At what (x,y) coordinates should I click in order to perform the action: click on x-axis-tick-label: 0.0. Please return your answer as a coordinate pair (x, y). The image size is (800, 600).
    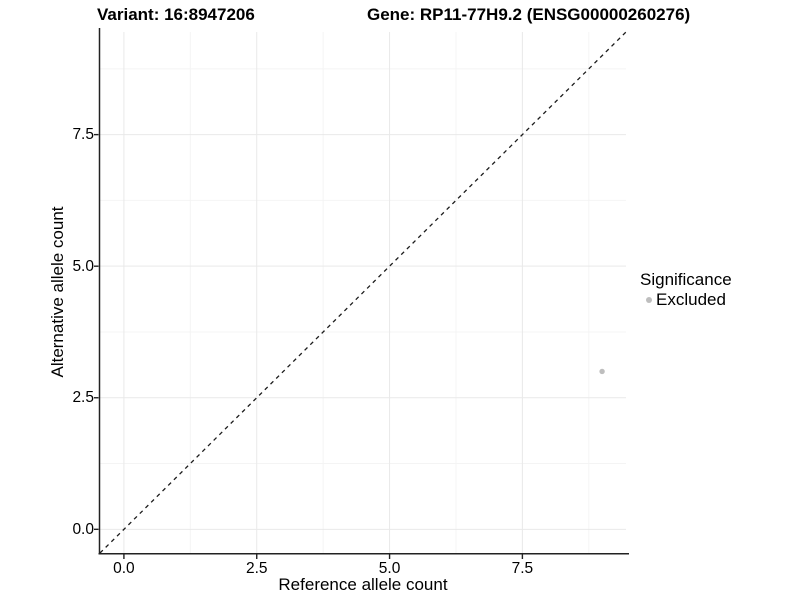
    Looking at the image, I should click on (124, 568).